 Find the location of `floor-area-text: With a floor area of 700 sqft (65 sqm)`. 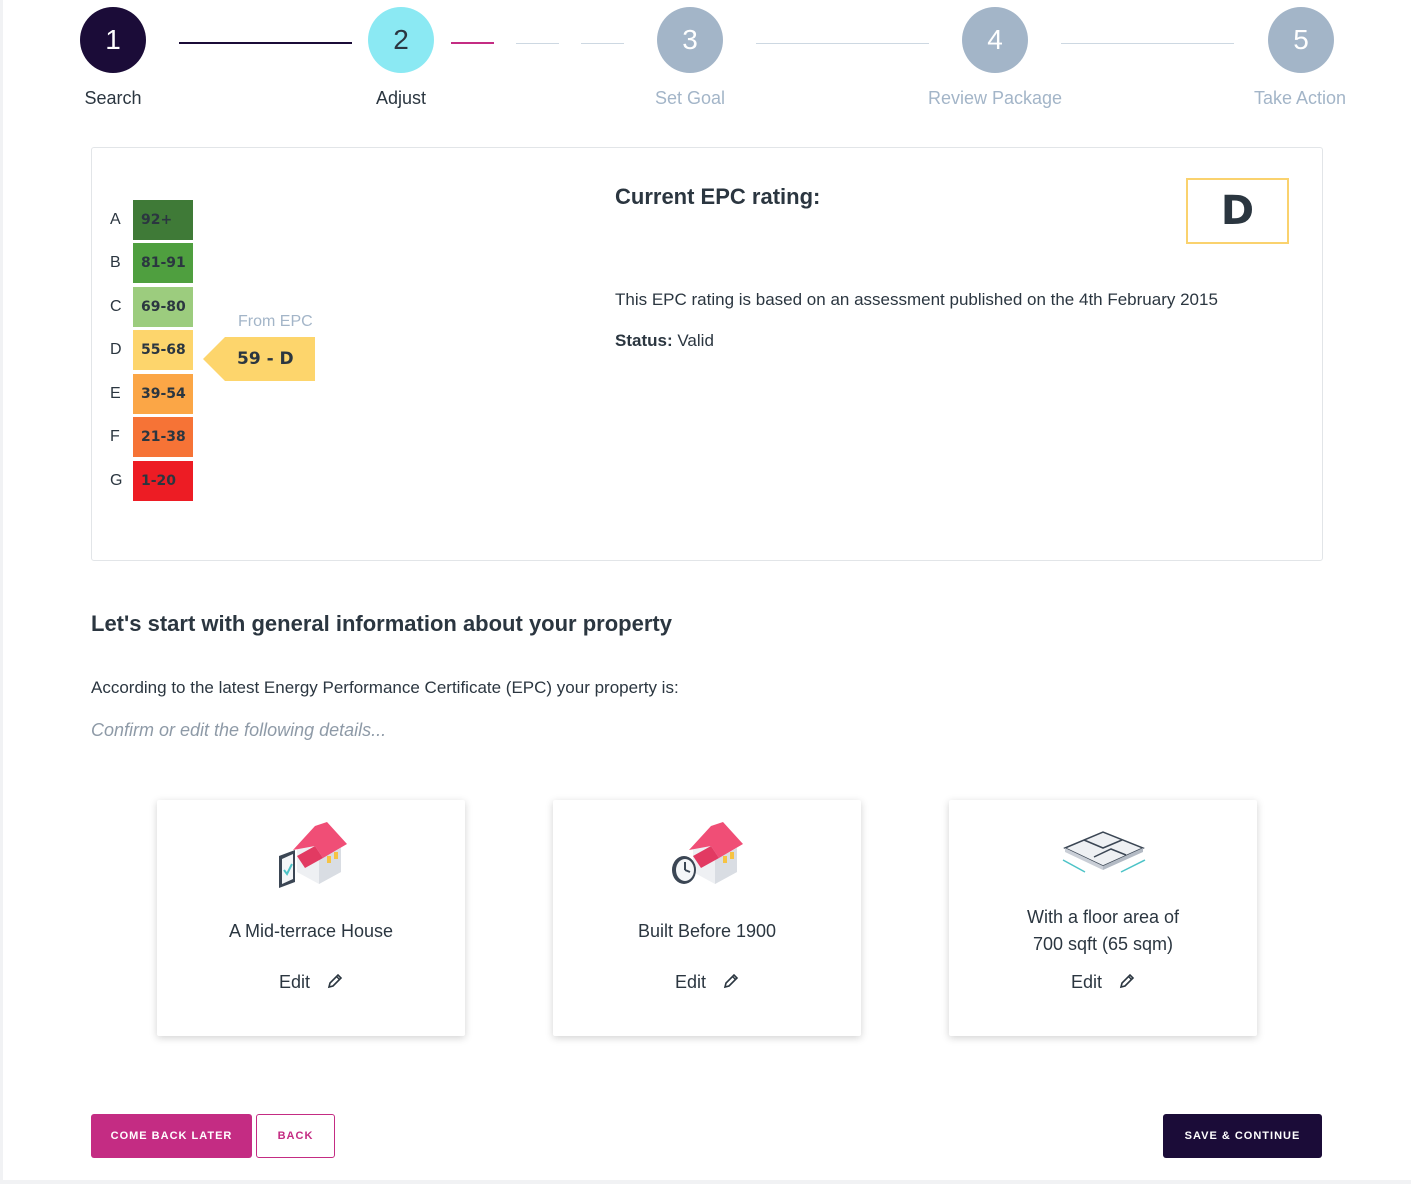

floor-area-text: With a floor area of 700 sqft (65 sqm) is located at coordinates (1103, 931).